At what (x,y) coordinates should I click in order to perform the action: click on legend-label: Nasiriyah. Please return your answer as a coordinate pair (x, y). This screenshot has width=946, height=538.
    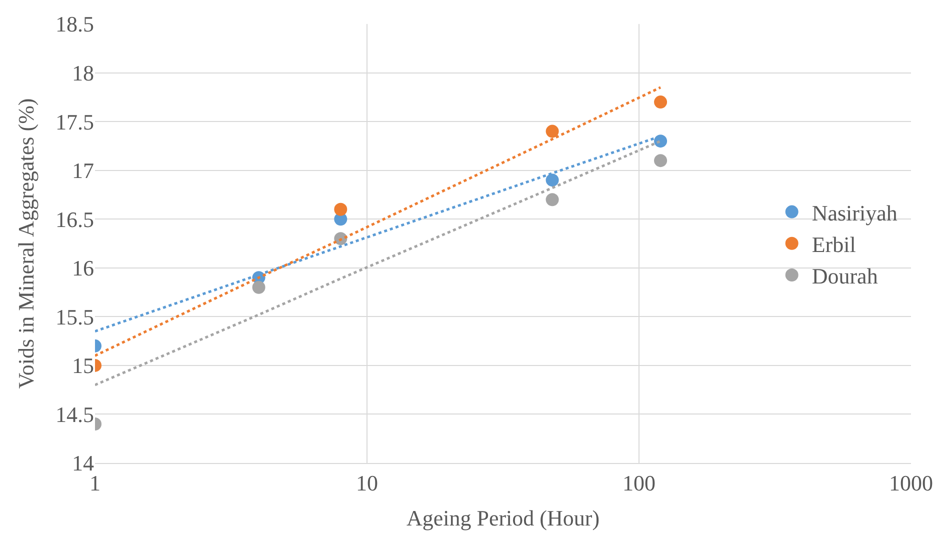
    Looking at the image, I should click on (855, 213).